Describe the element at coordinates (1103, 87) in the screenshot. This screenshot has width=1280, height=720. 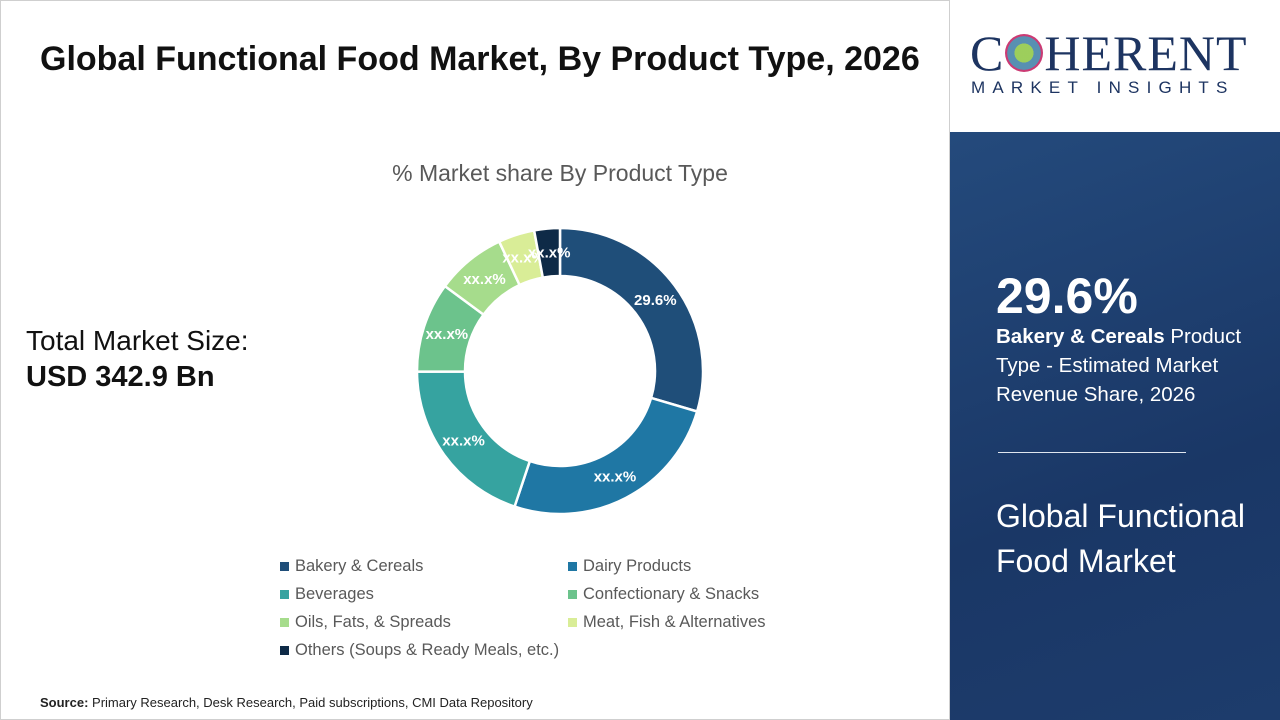
I see `logo-sub: MARKET INSIGHTS` at that location.